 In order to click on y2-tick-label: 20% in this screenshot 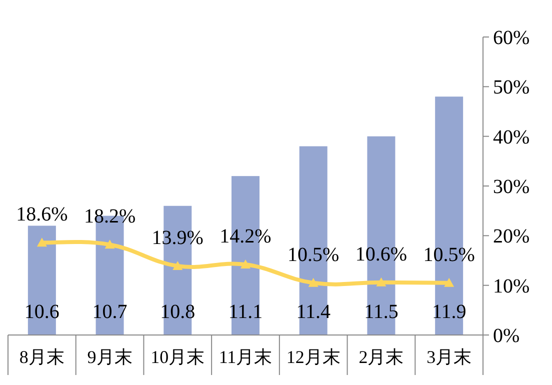, I will do `click(511, 237)`.